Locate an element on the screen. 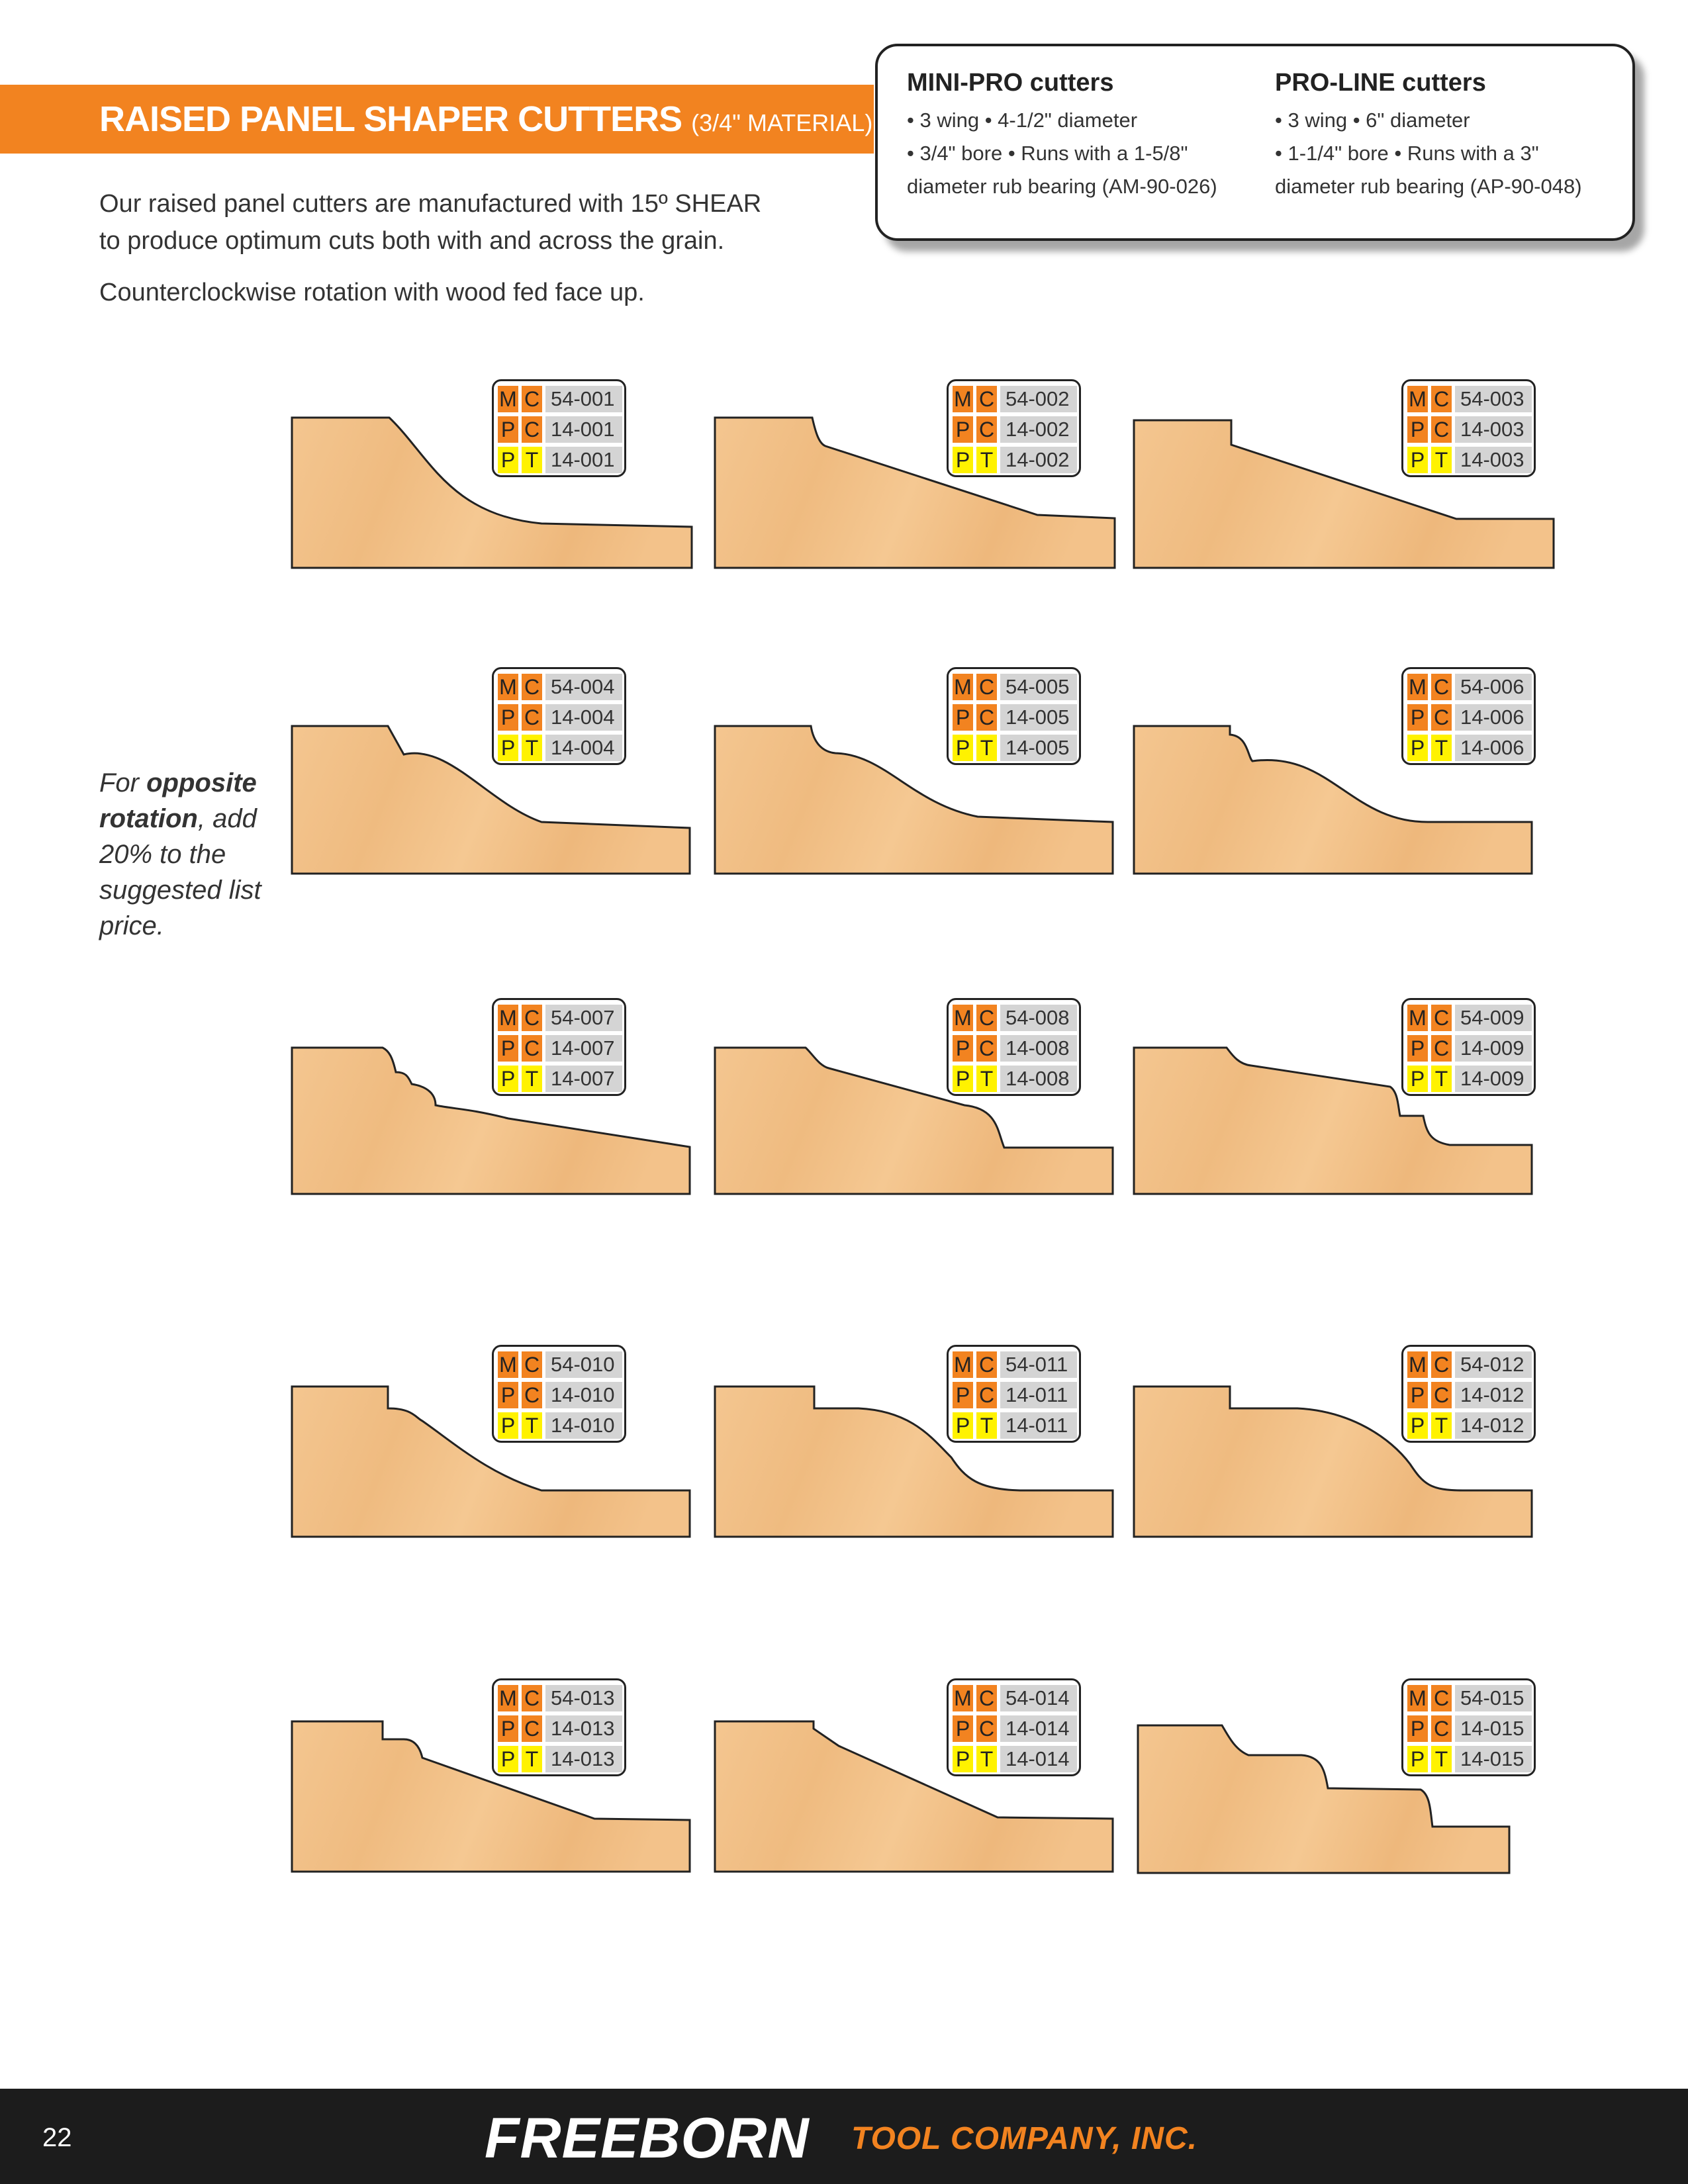 The image size is (1688, 2184). pt-row: P T 14-002 is located at coordinates (1016, 460).